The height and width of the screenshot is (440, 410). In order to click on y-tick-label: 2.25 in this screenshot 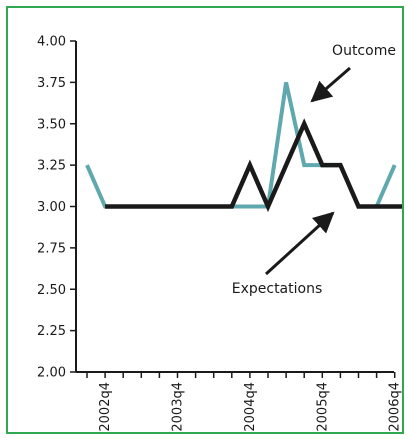, I will do `click(51, 331)`.